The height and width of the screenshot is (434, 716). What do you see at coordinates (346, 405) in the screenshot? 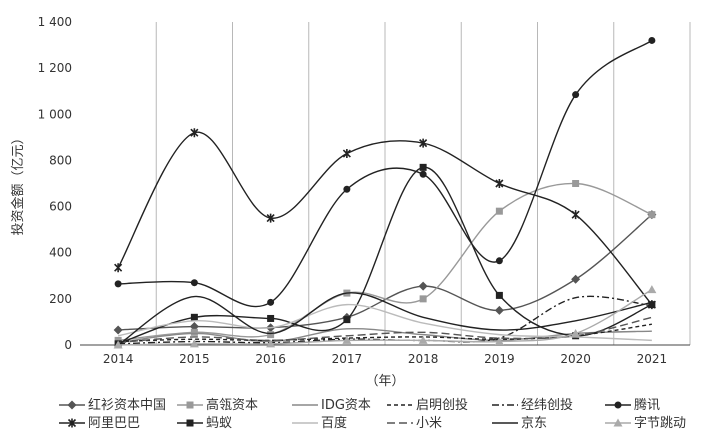
I see `legend-label: IDG资本` at bounding box center [346, 405].